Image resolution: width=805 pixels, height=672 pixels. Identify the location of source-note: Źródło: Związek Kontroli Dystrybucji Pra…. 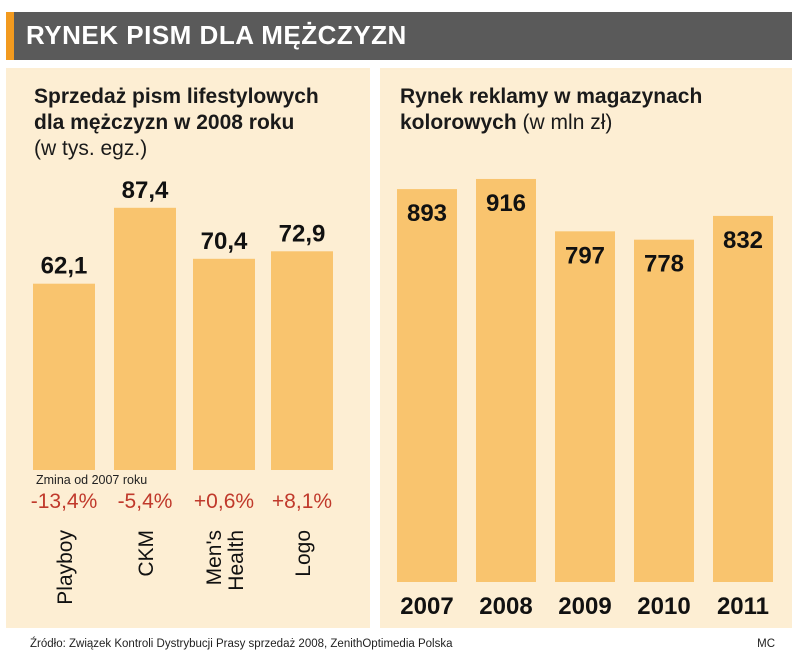
(241, 644).